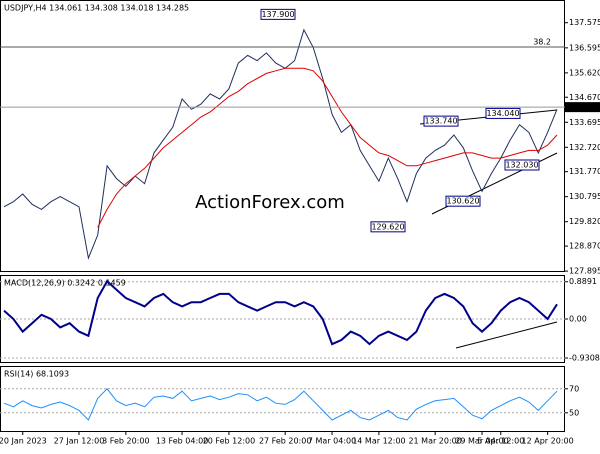 The image size is (600, 454). What do you see at coordinates (182, 441) in the screenshot?
I see `x-tick-label: 13 Feb 04:00` at bounding box center [182, 441].